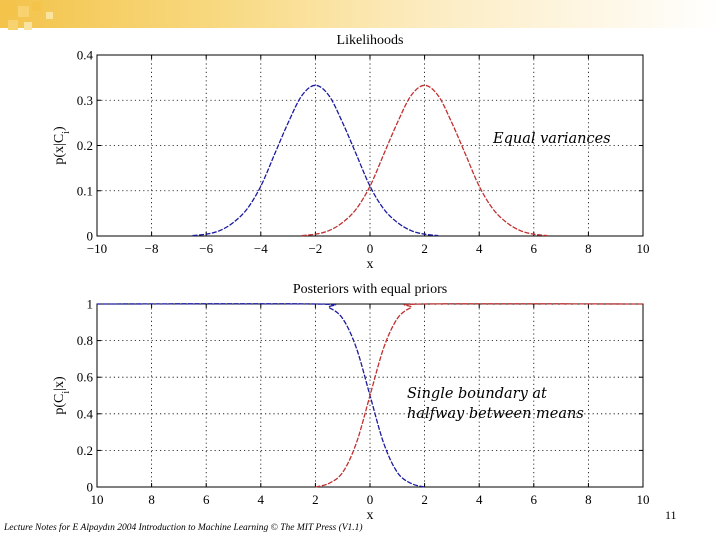  I want to click on chart-2-y-tick-label: 0, so click(90, 487).